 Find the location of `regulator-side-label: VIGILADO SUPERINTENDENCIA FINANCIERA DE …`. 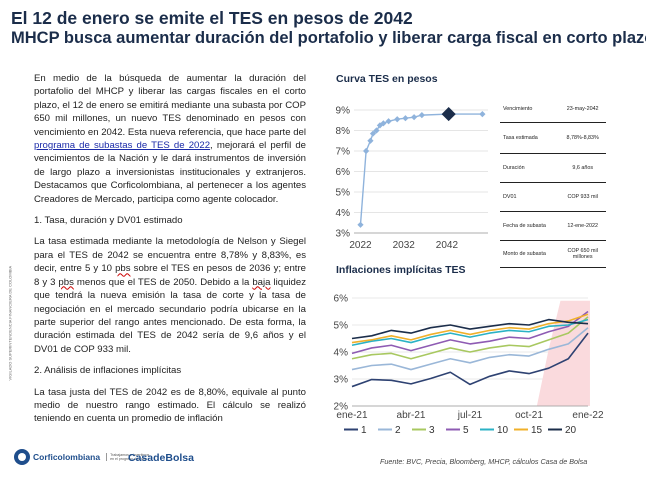

regulator-side-label: VIGILADO SUPERINTENDENCIA FINANCIERA DE … is located at coordinates (10, 324).